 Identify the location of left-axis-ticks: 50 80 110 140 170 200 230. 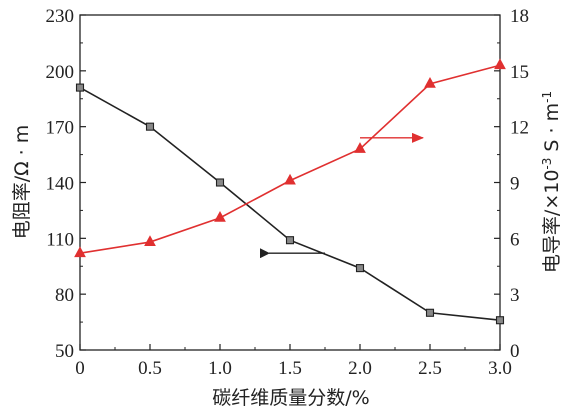
(66, 184).